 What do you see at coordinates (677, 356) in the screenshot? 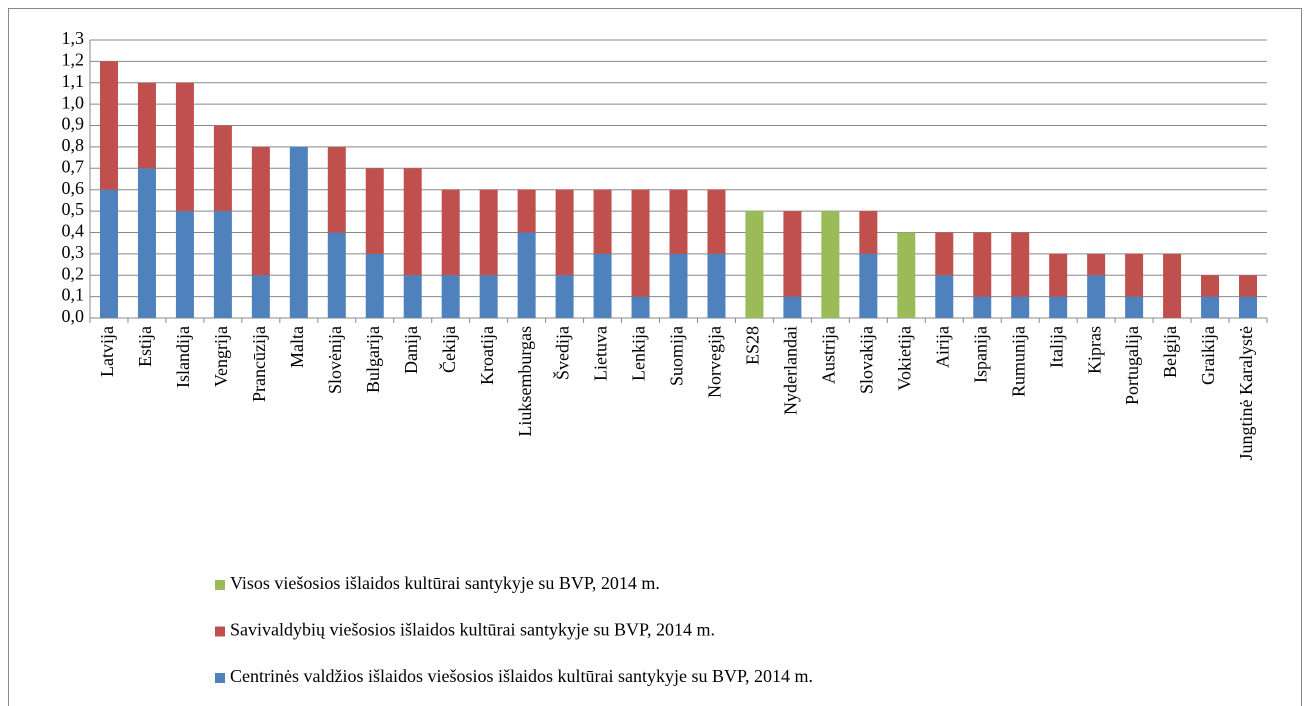
I see `x-tick-label: Suomija` at bounding box center [677, 356].